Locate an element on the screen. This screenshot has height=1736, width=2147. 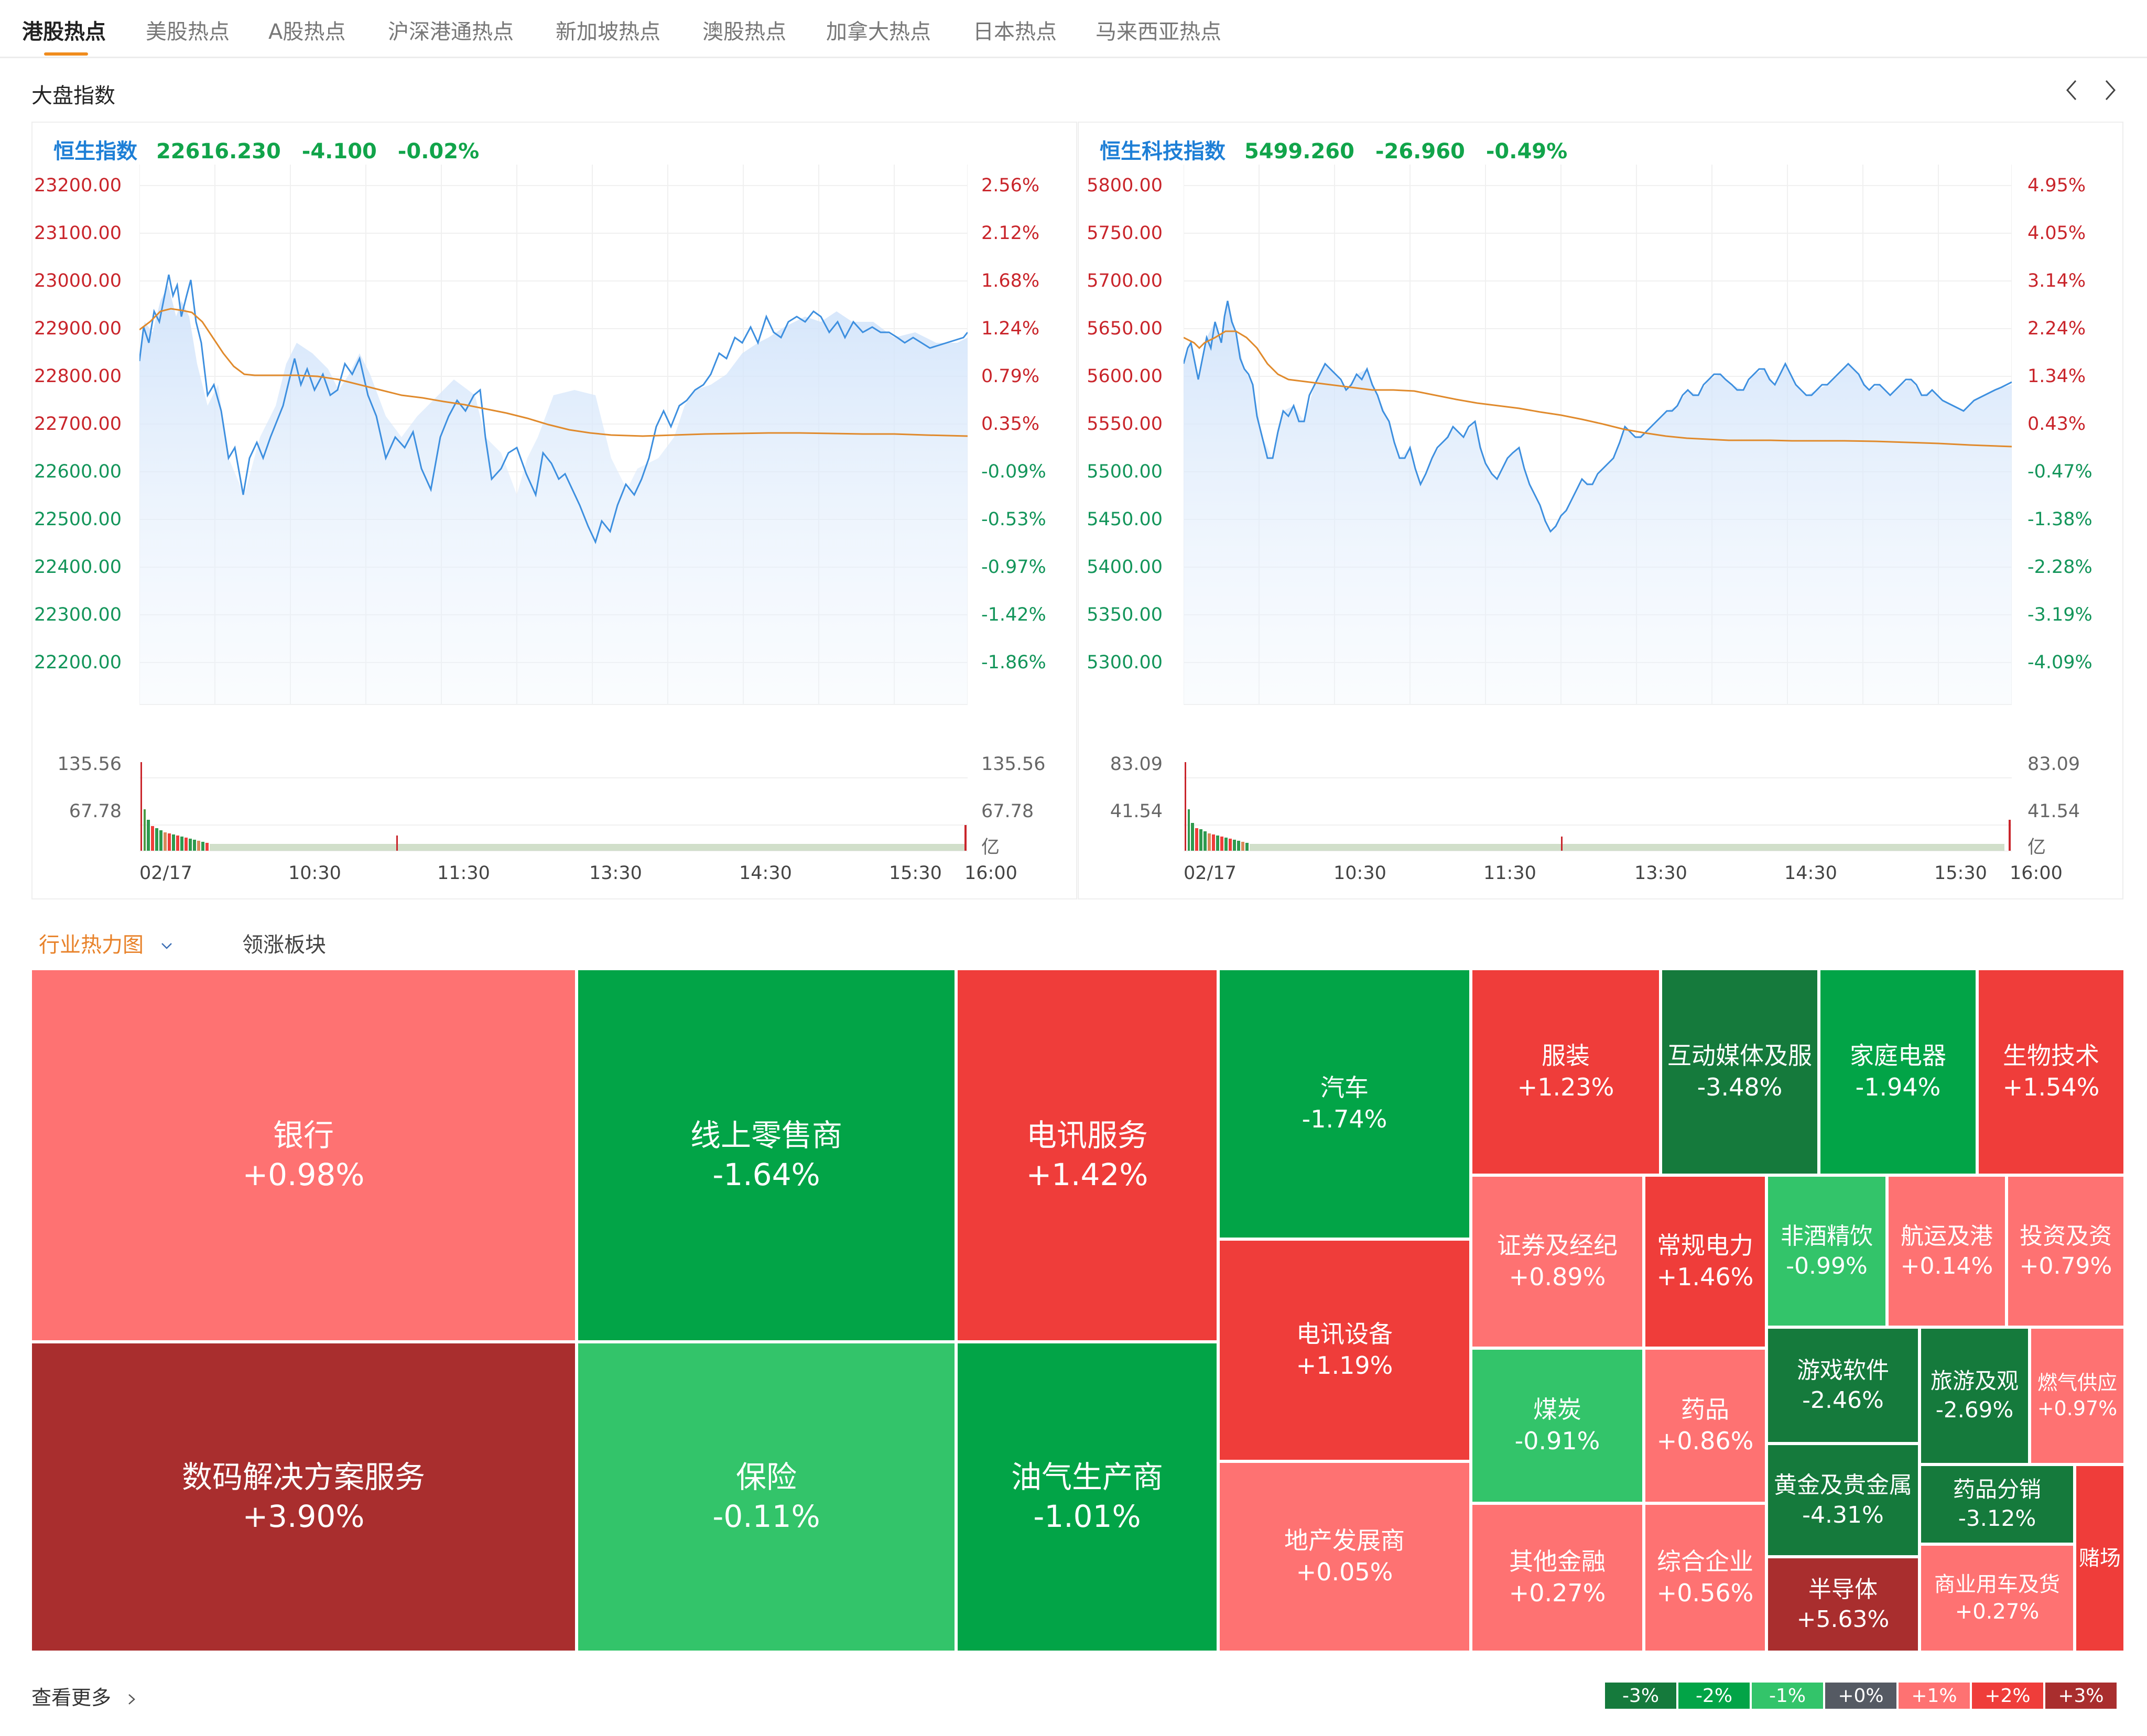
y-tick: 5800.00 is located at coordinates (1125, 185).